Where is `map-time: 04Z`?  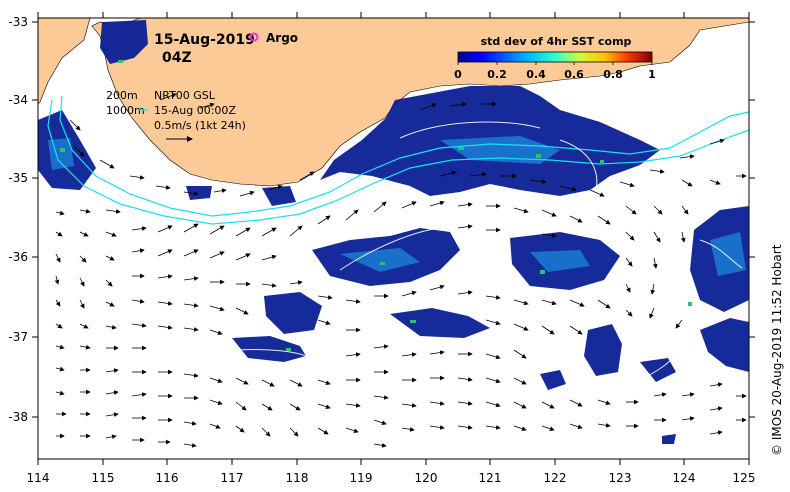
map-time: 04Z is located at coordinates (177, 58).